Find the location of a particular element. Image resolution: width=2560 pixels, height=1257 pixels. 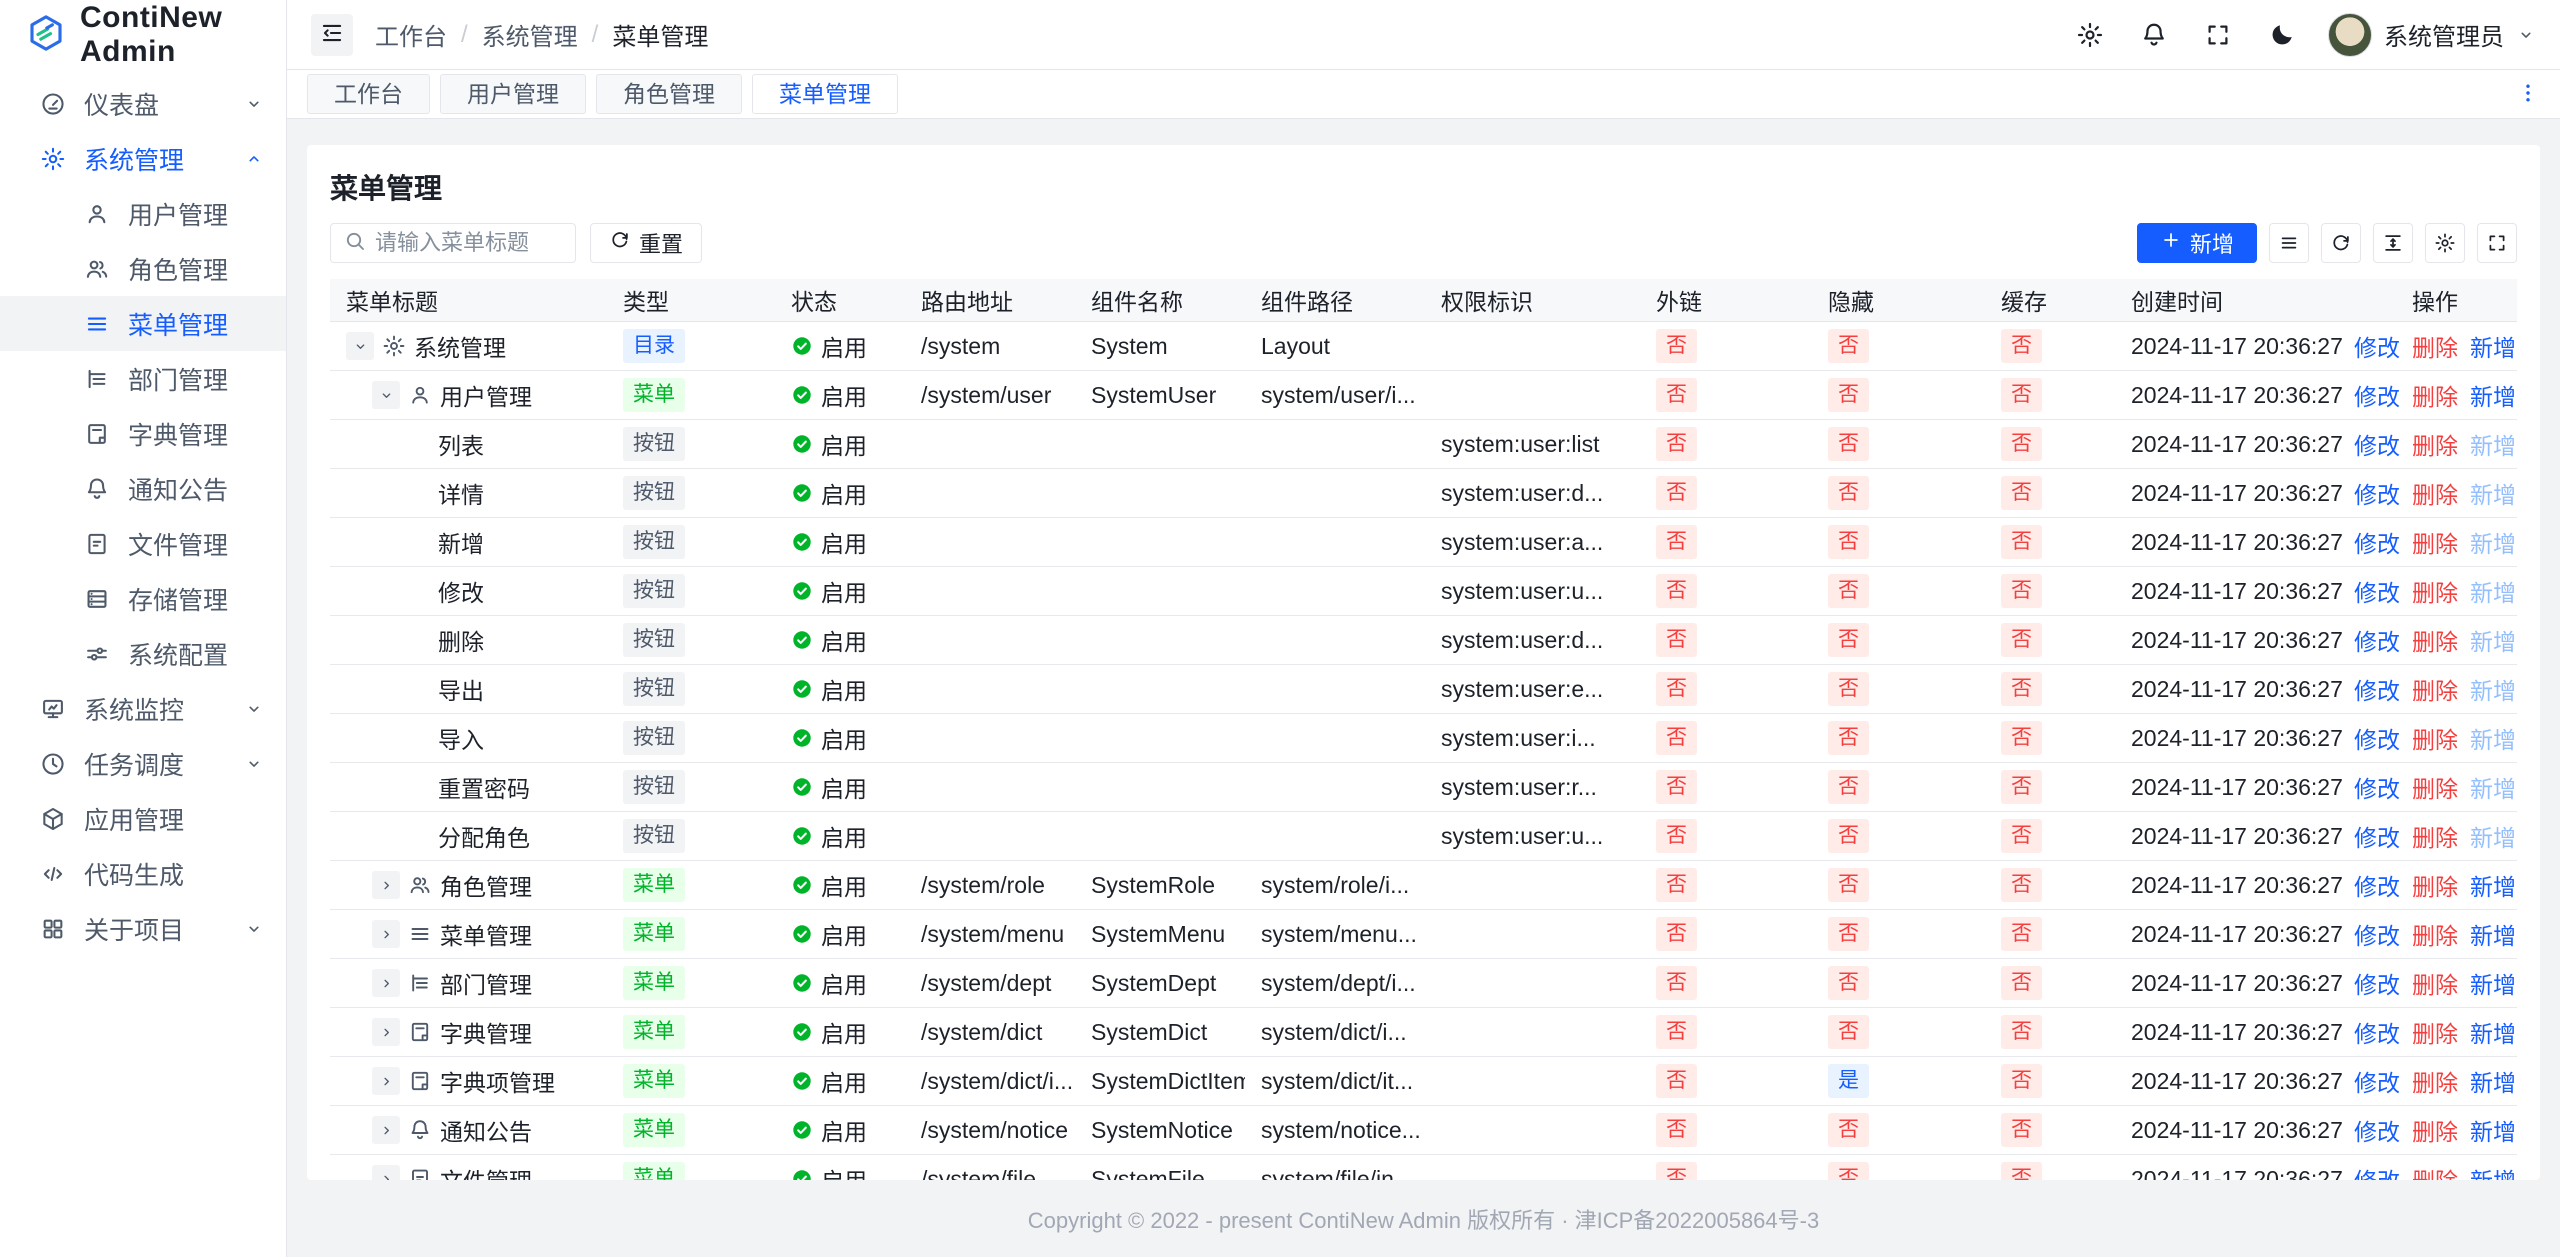

sidebar-item-code-generation: 代码生成 is located at coordinates (143, 873).